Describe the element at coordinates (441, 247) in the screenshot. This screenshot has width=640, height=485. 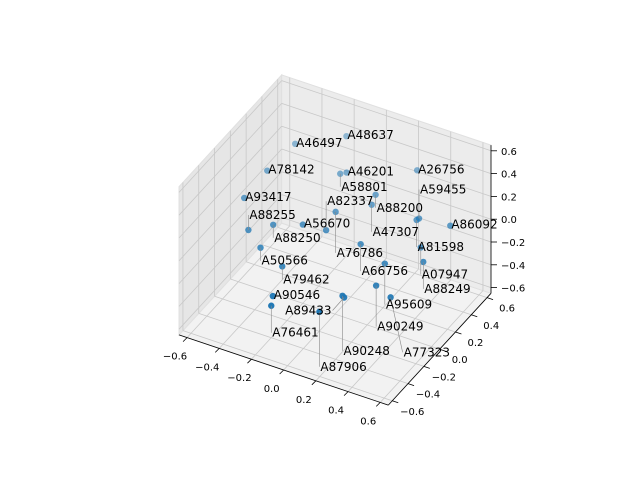
I see `point-label: A81598` at that location.